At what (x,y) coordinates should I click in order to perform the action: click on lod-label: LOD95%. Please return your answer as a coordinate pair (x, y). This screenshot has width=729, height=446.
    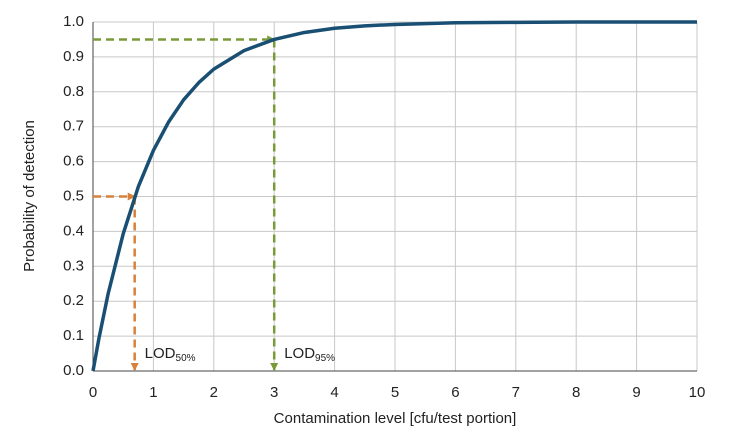
    Looking at the image, I should click on (309, 354).